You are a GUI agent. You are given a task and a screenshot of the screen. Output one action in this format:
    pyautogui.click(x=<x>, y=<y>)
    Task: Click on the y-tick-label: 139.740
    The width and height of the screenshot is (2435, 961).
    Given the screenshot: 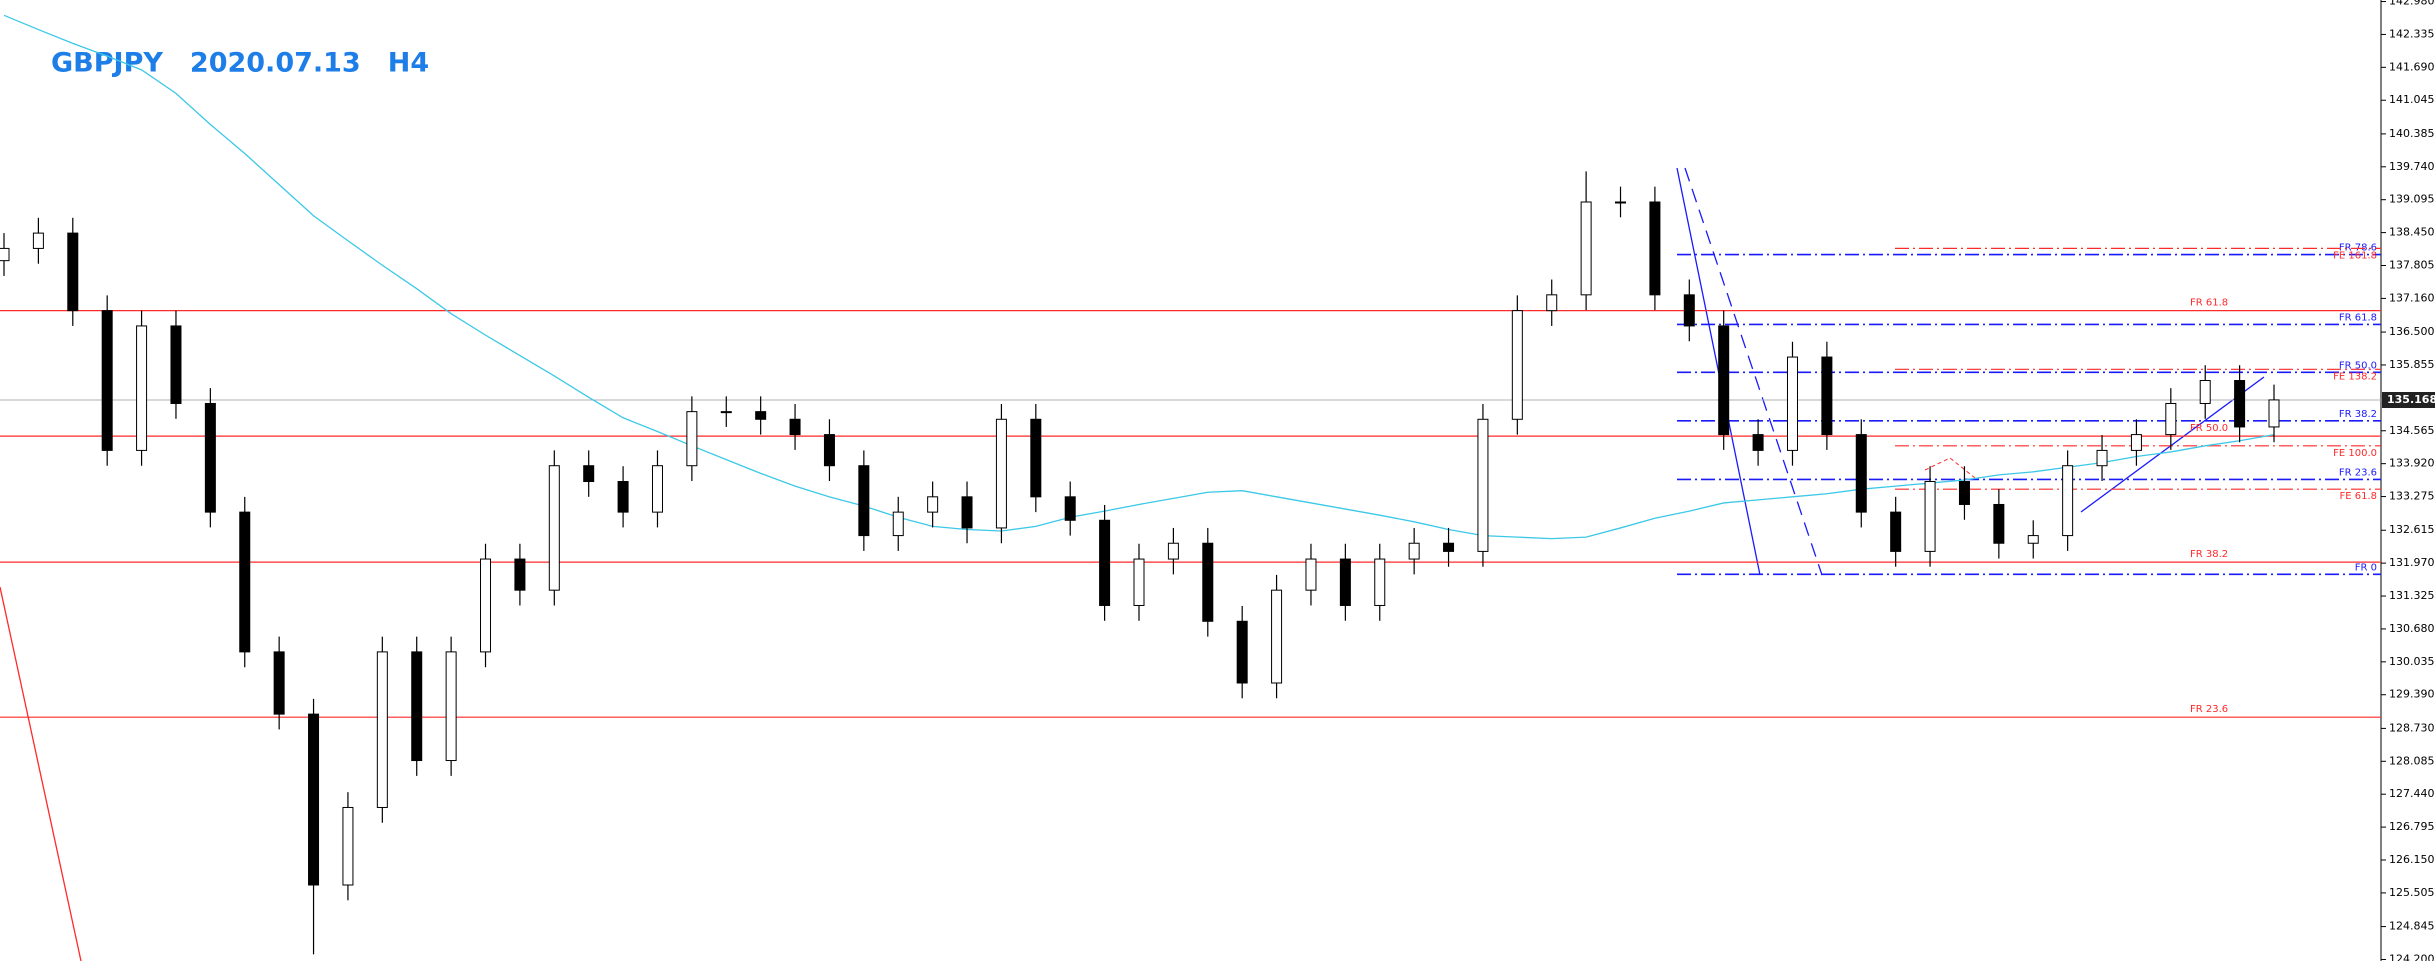 What is the action you would take?
    pyautogui.click(x=2412, y=166)
    